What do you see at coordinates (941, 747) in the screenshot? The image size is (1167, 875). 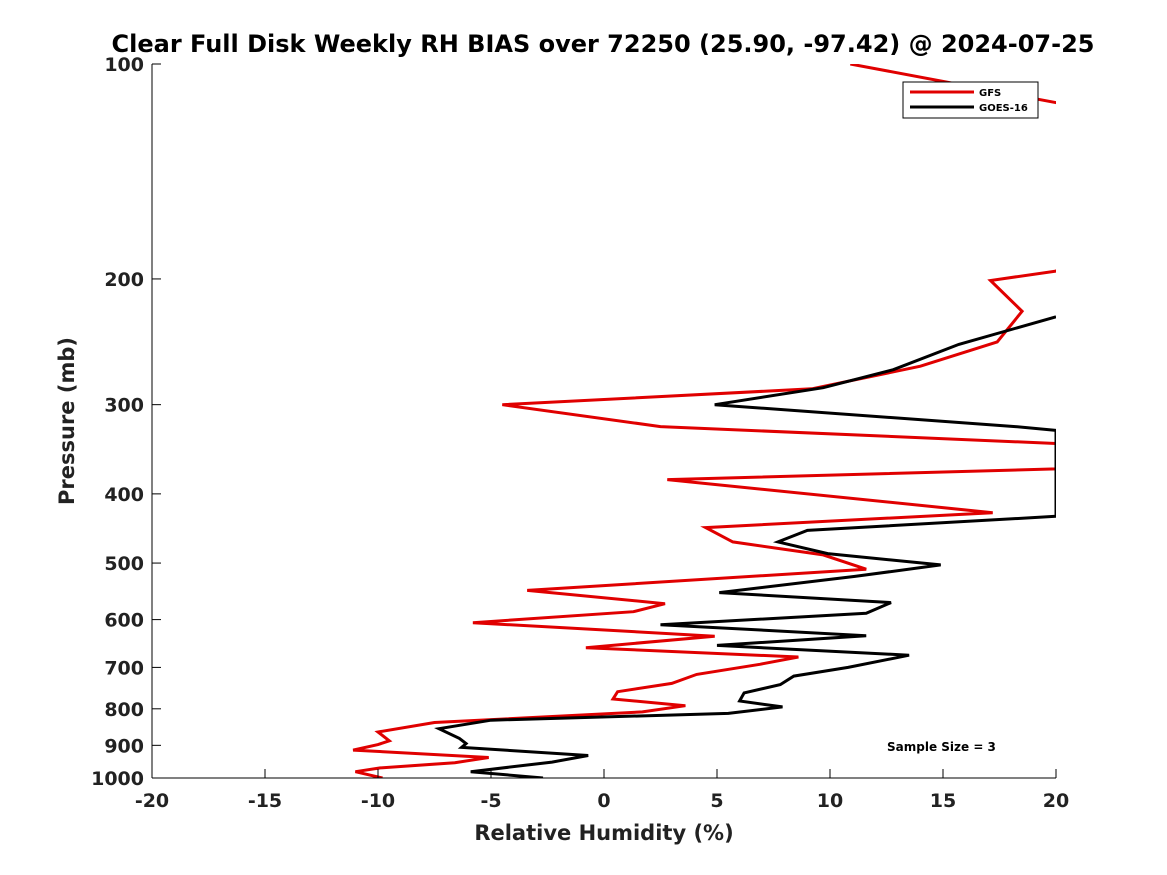 I see `sample-size-annotation: Sample Size = 3` at bounding box center [941, 747].